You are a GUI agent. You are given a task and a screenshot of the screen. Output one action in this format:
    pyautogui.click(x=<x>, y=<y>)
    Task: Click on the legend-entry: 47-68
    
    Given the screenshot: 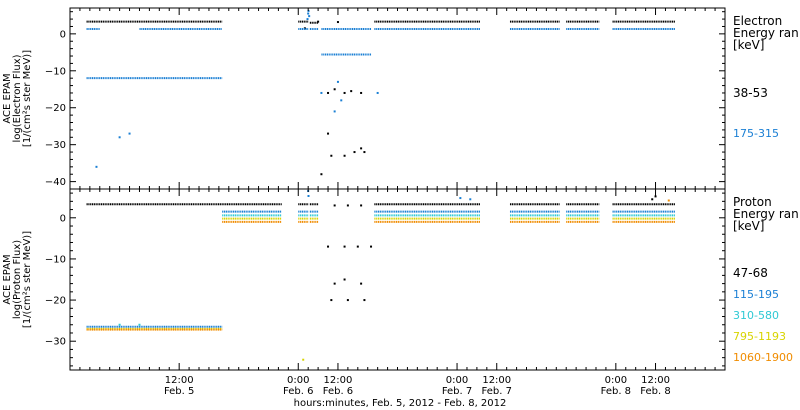 What is the action you would take?
    pyautogui.click(x=750, y=273)
    